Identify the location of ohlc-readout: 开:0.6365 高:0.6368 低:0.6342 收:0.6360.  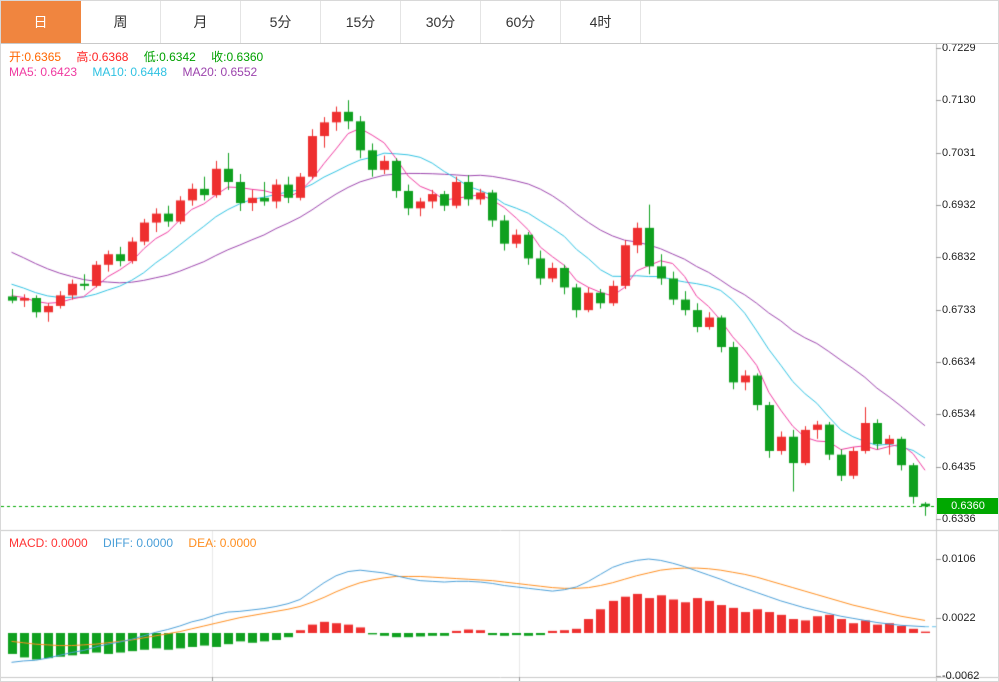
(142, 56).